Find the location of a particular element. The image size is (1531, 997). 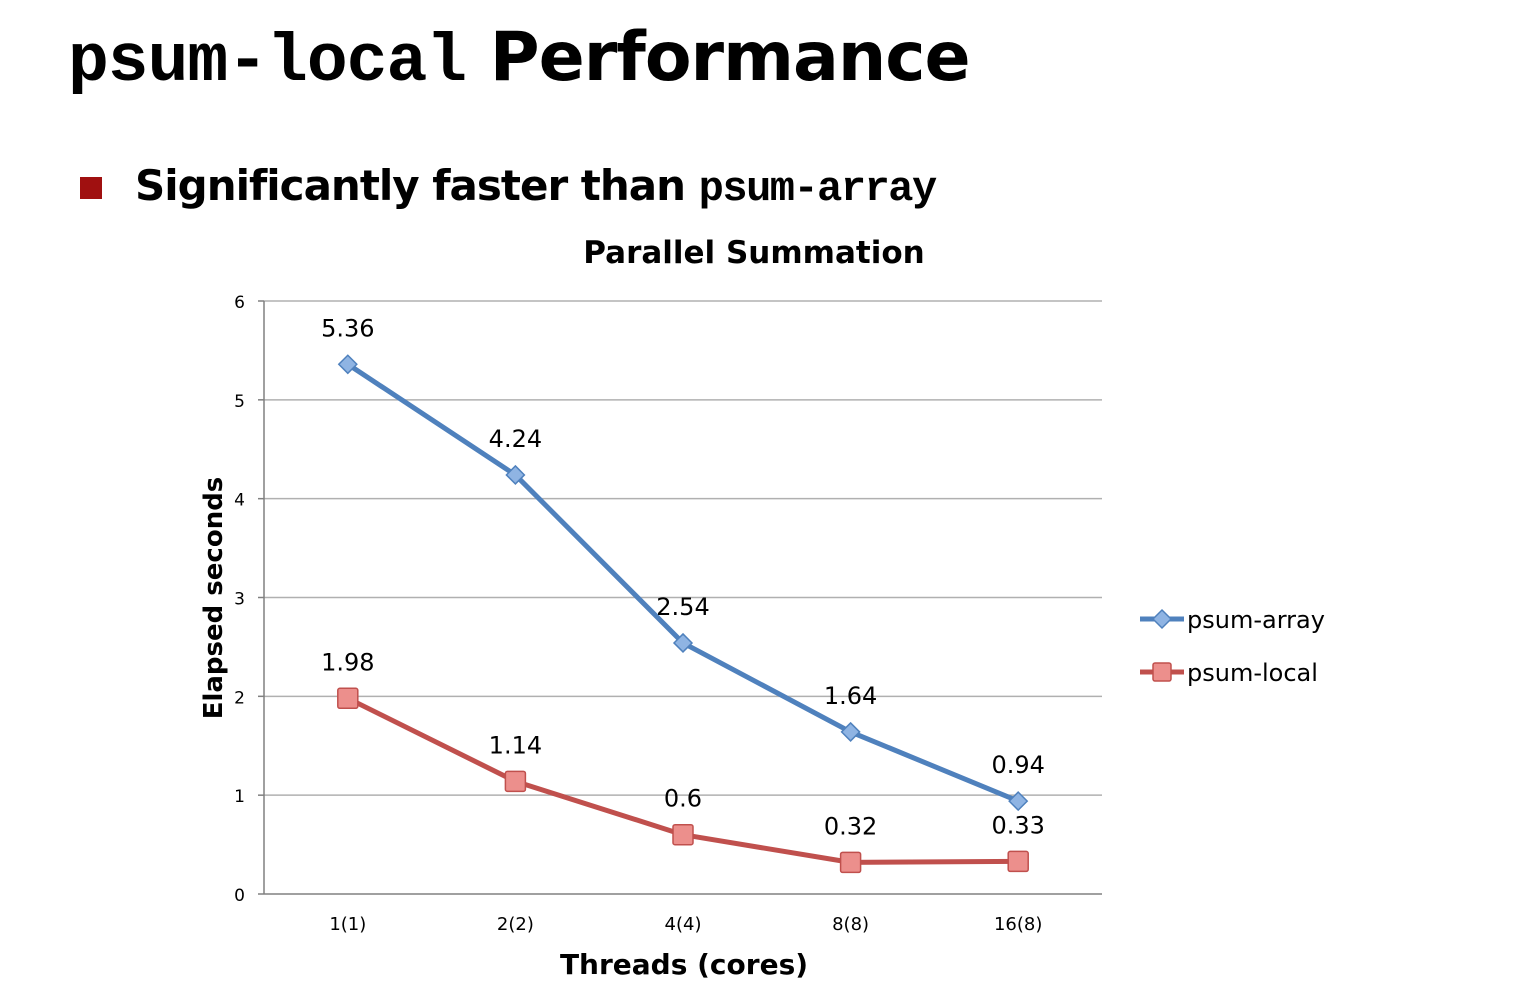

y-tick-label: 3 is located at coordinates (239, 600).